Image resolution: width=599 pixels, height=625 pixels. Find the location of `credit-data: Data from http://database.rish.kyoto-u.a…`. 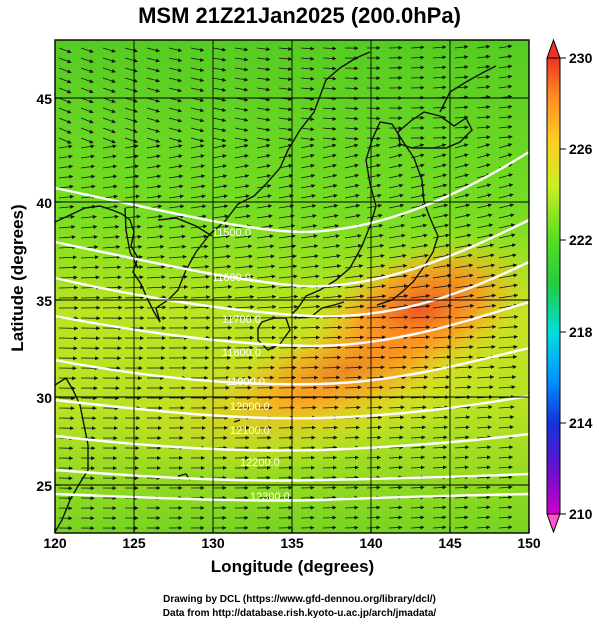

credit-data: Data from http://database.rish.kyoto-u.a… is located at coordinates (299, 613).